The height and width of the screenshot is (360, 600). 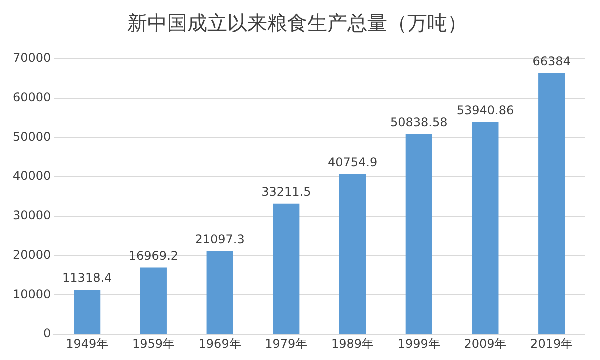 What do you see at coordinates (87, 278) in the screenshot?
I see `data-label: 11318.4` at bounding box center [87, 278].